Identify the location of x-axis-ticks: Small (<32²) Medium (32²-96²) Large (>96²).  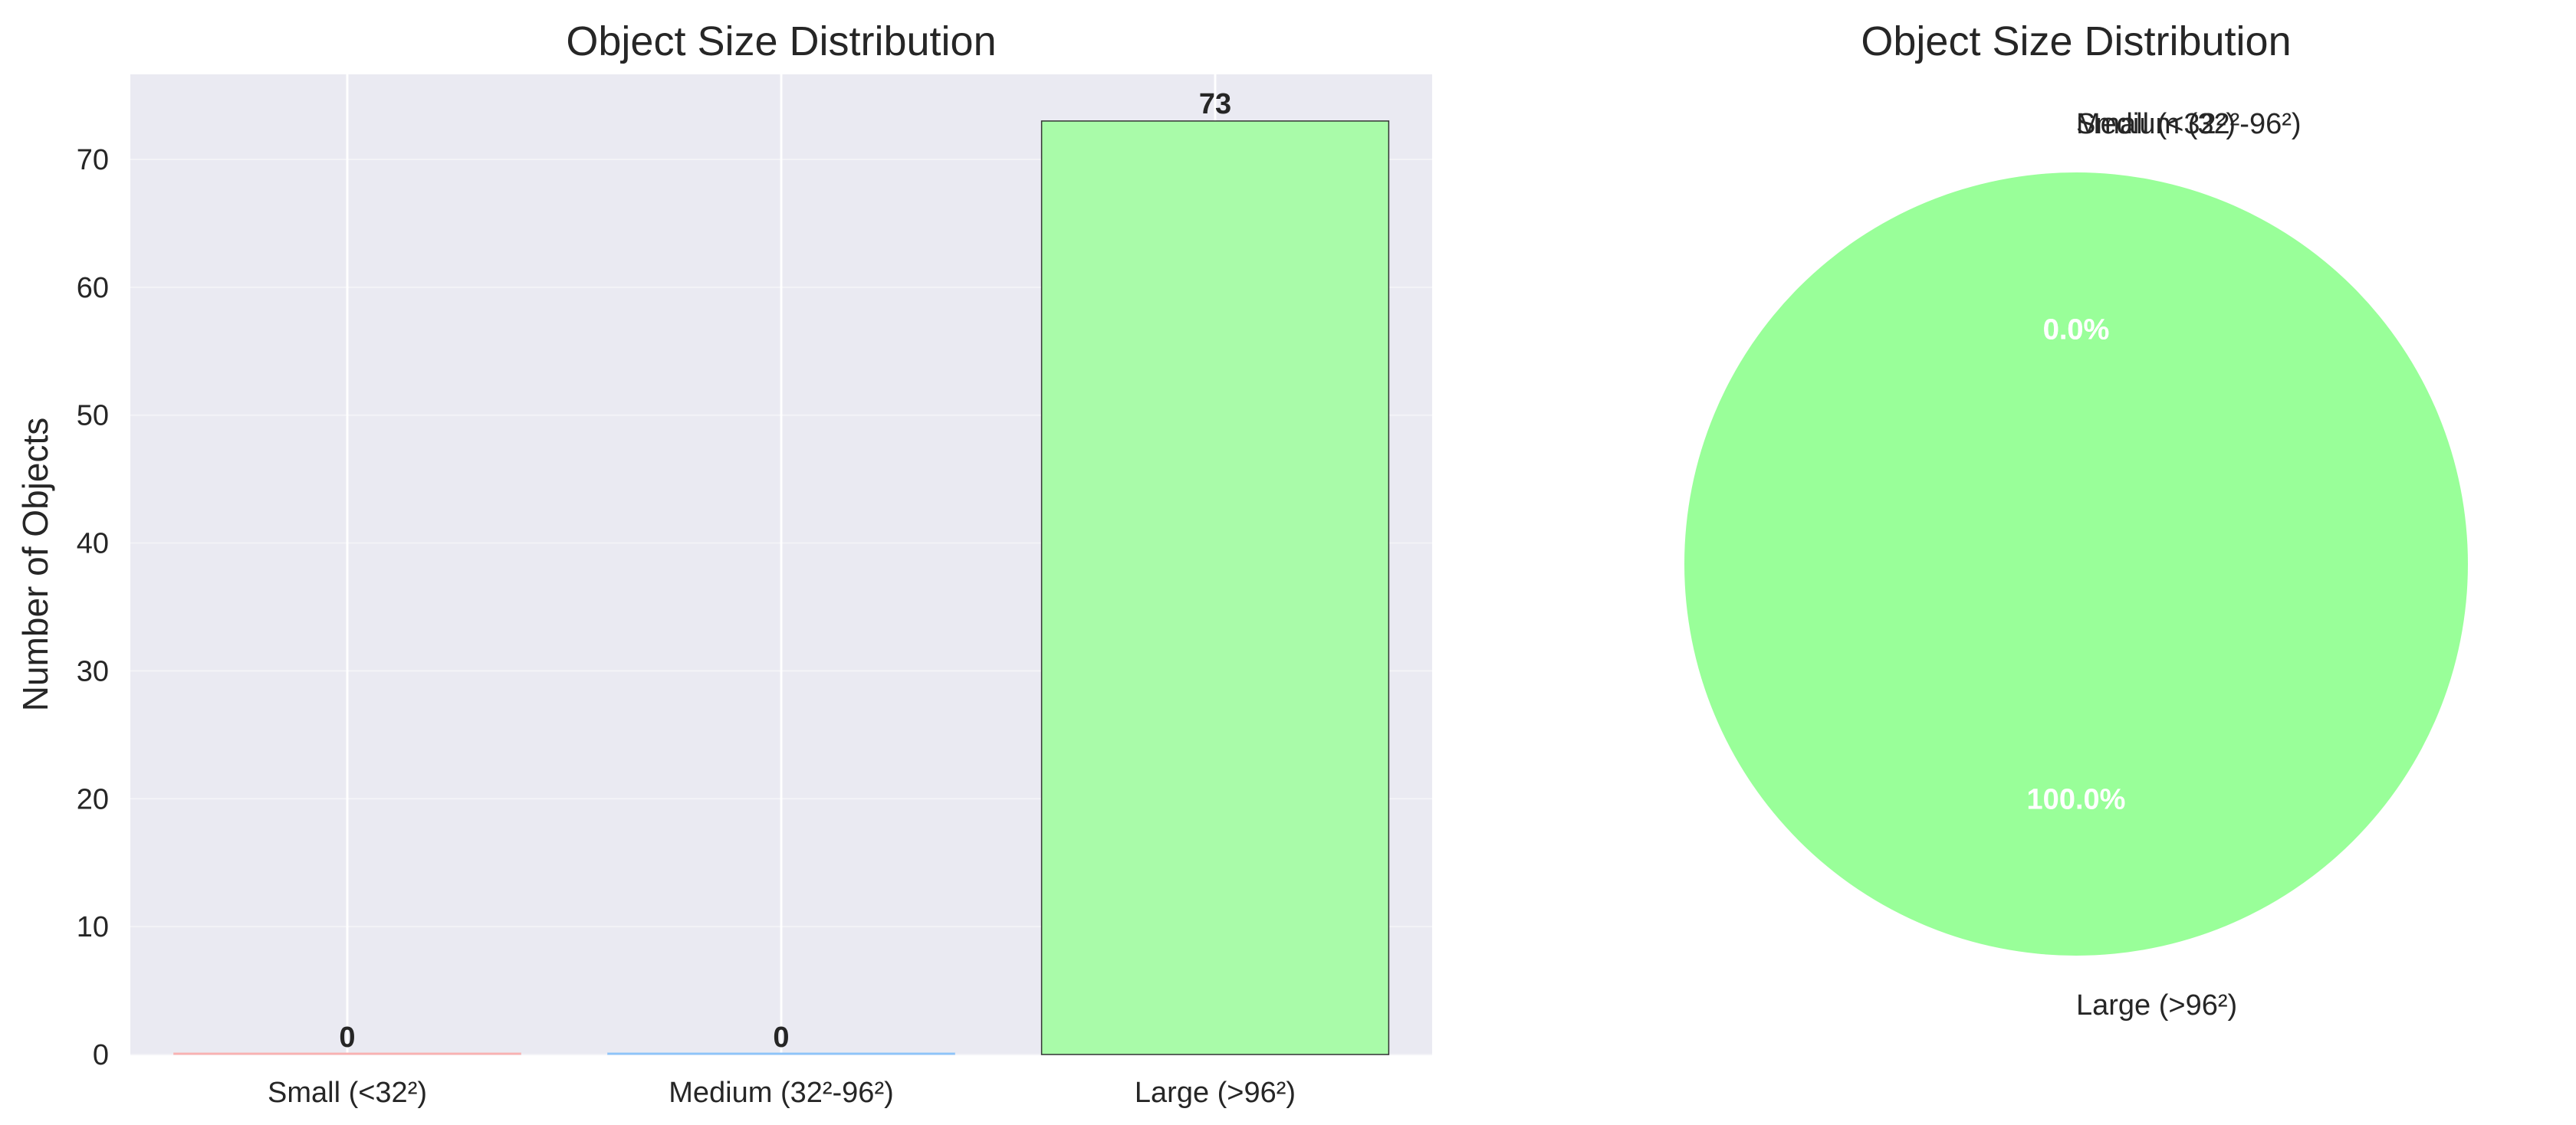
(782, 1093).